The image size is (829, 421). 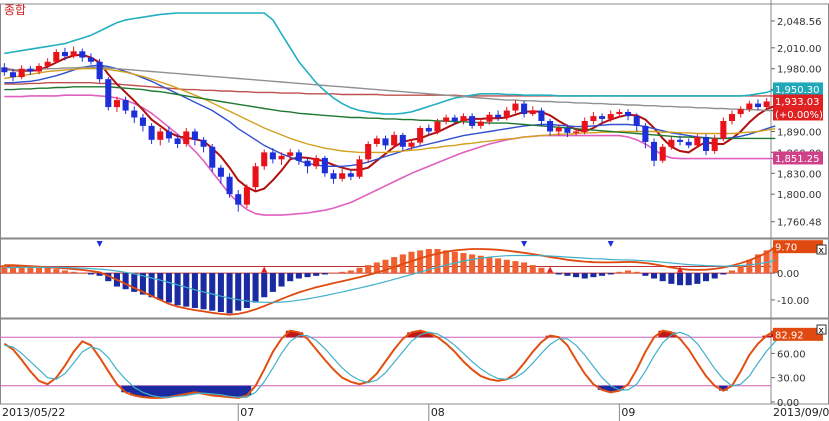 I want to click on series-ma240, so click(x=390, y=89).